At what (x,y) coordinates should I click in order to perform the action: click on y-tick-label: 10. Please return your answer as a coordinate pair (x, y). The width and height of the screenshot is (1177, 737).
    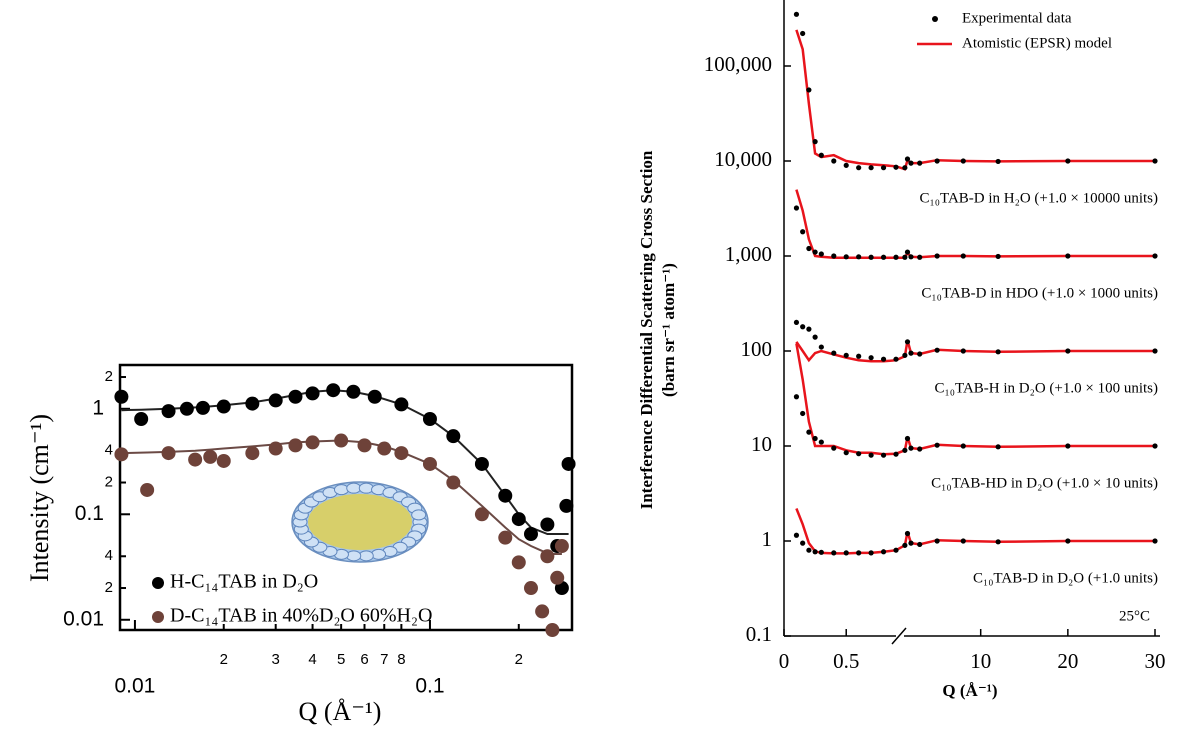
    Looking at the image, I should click on (761, 444).